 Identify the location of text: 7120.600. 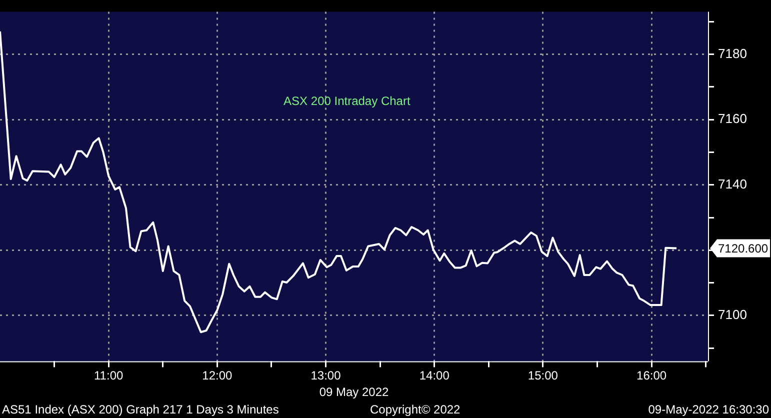
(743, 249).